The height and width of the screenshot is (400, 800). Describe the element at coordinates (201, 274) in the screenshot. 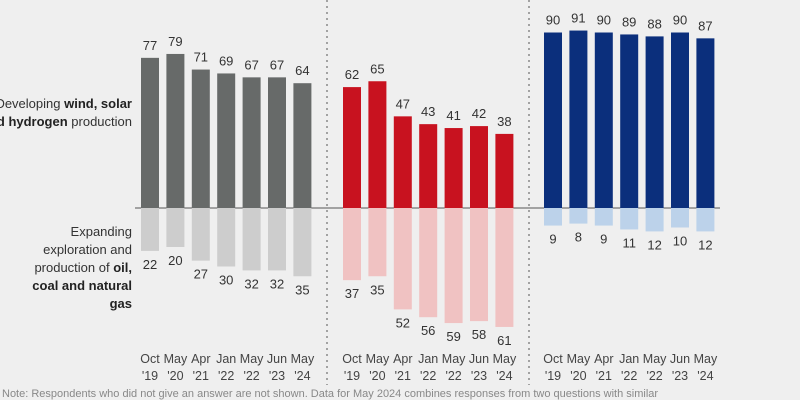

I see `data-label-negative: 27` at that location.